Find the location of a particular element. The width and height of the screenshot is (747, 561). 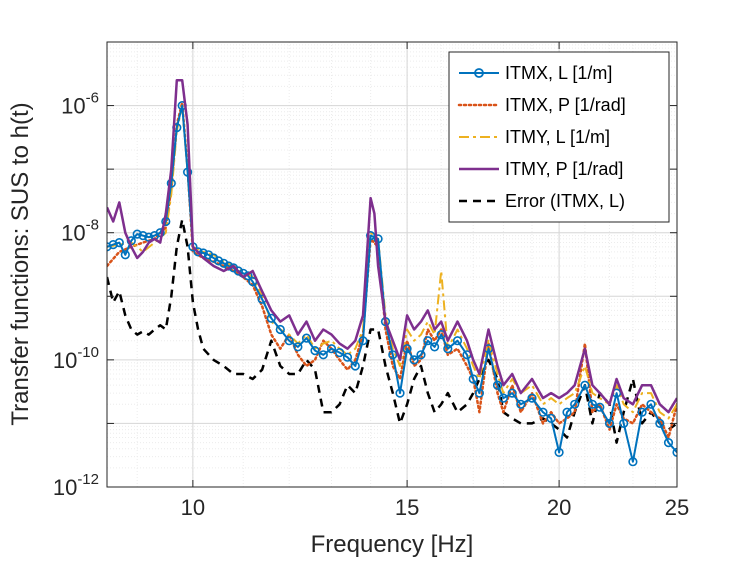

legend-label: Error (ITMX, L) is located at coordinates (565, 201).